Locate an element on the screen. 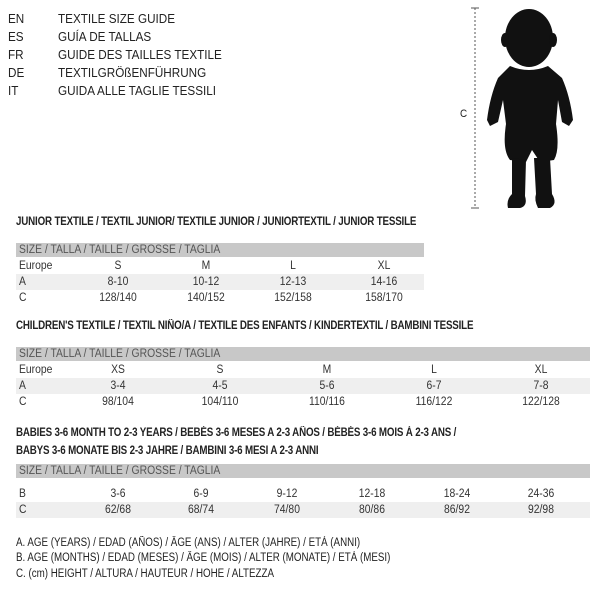 The image size is (600, 600). table-cell: 74/80 is located at coordinates (287, 510).